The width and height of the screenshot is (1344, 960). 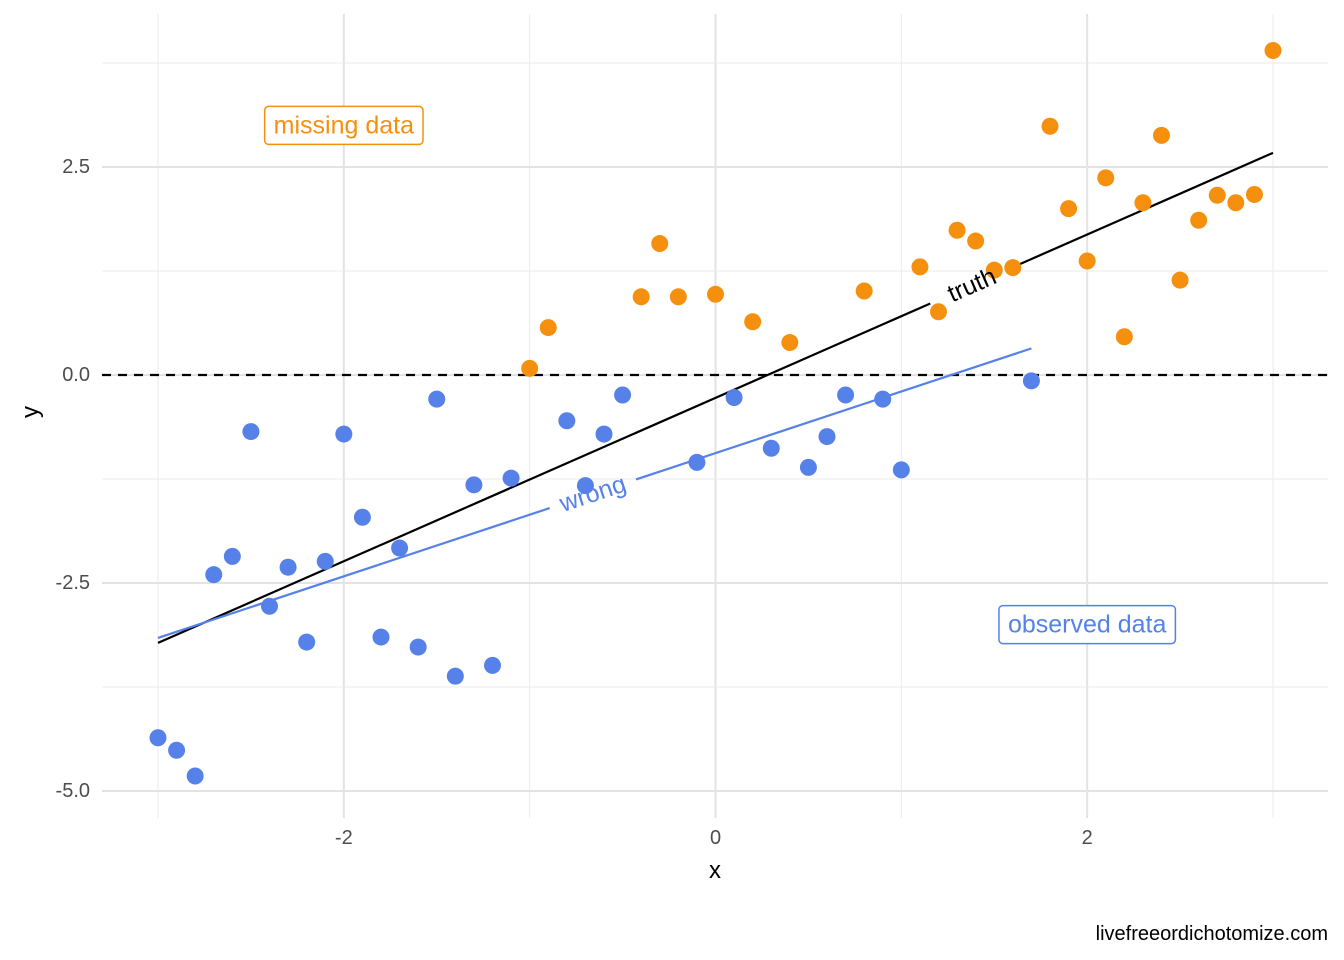 I want to click on observed-data-annotation: observed data, so click(x=1087, y=624).